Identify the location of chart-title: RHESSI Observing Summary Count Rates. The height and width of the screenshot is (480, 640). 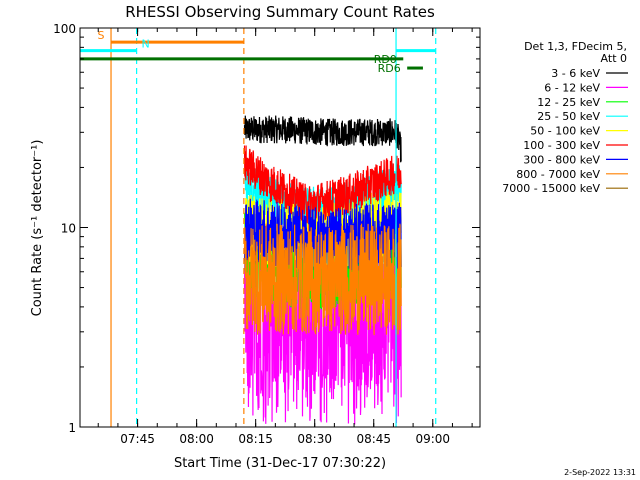
(280, 12).